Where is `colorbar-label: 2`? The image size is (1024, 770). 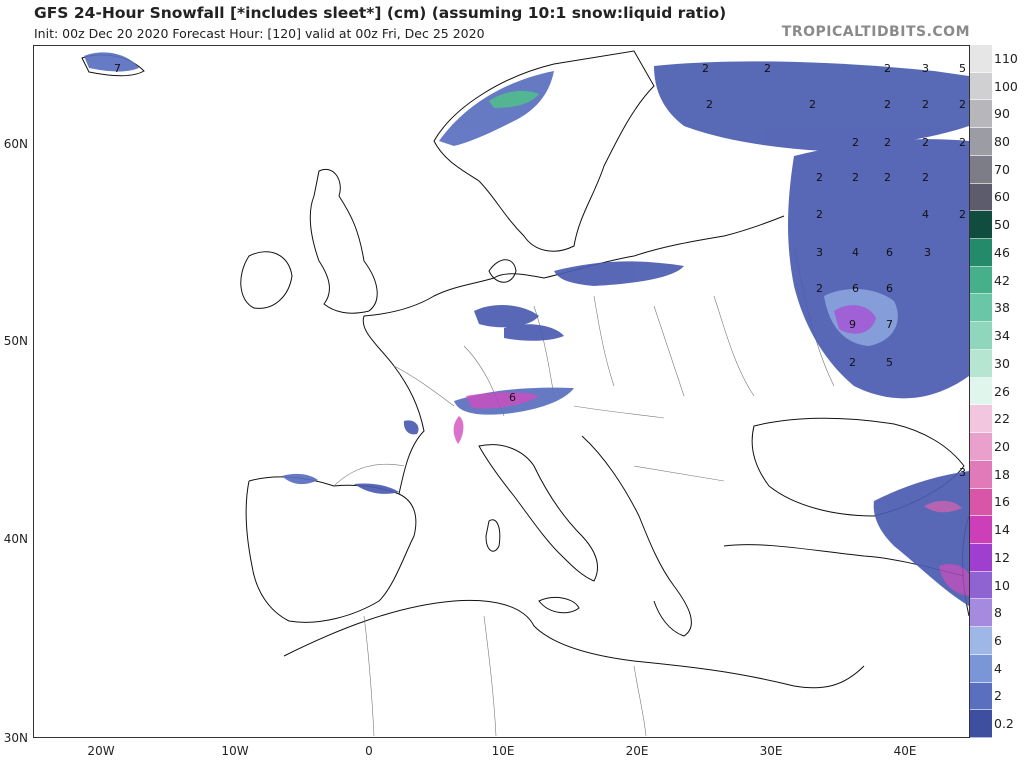 colorbar-label: 2 is located at coordinates (998, 696).